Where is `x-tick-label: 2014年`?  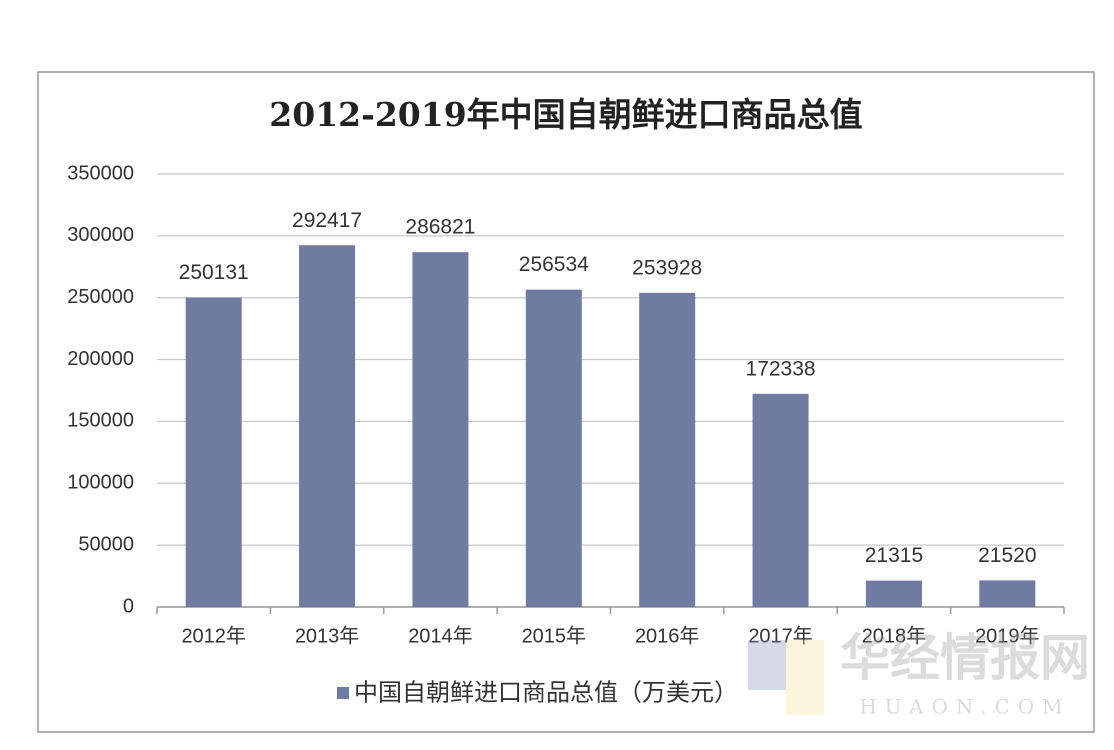
x-tick-label: 2014年 is located at coordinates (440, 635).